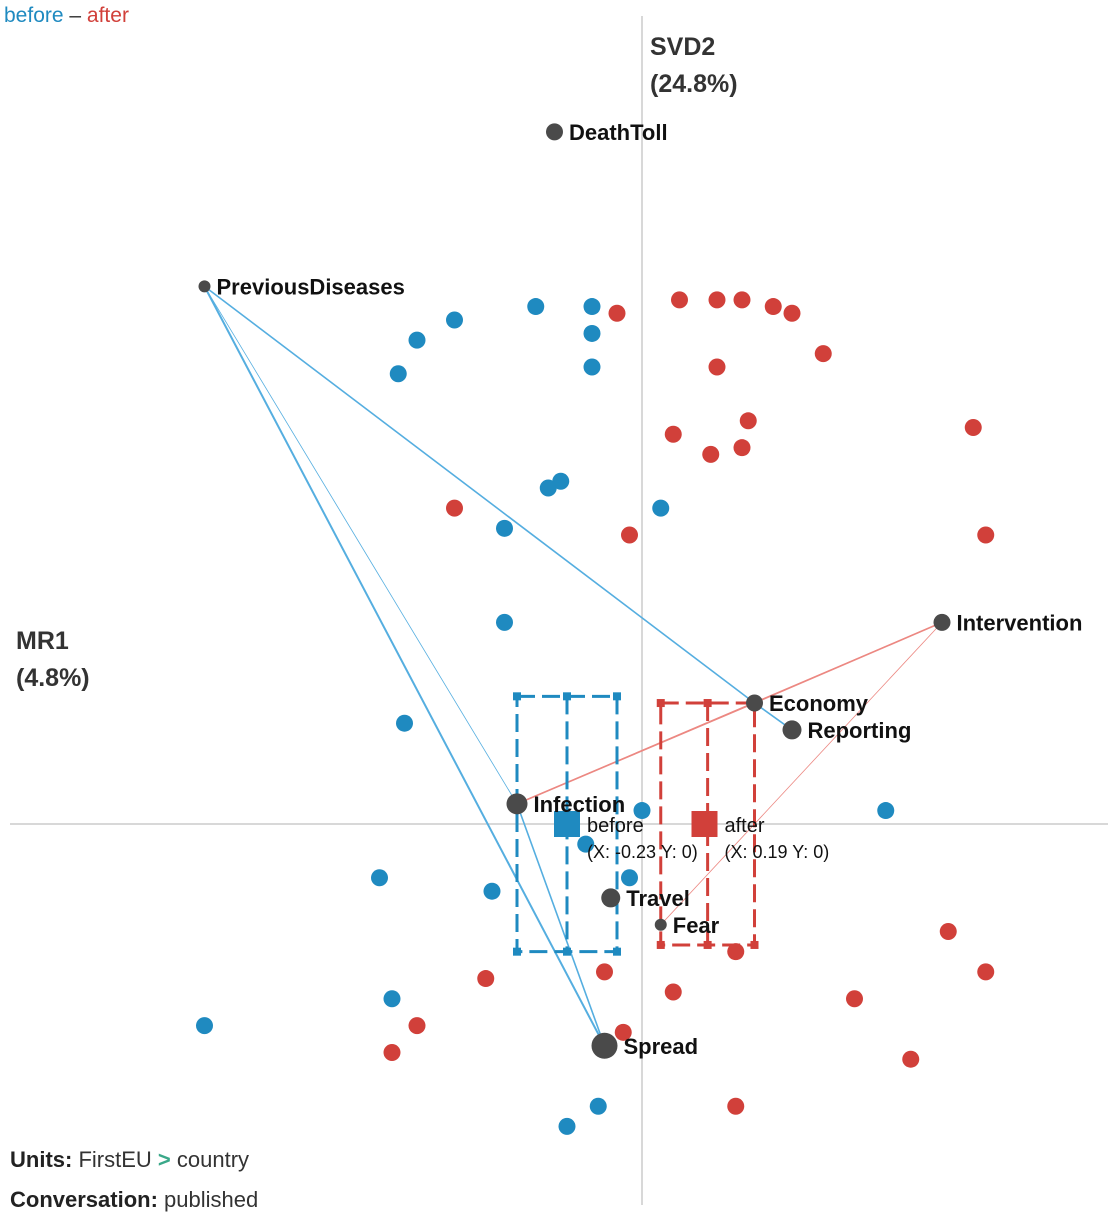  What do you see at coordinates (42, 641) in the screenshot?
I see `x-axis-title: MR1` at bounding box center [42, 641].